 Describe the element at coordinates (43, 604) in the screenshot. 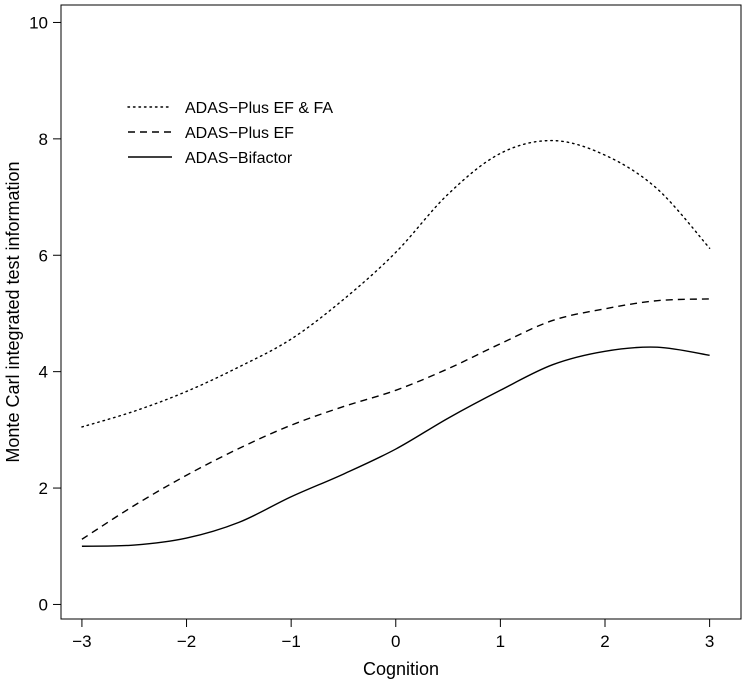

I see `y-tick-label: 0` at that location.